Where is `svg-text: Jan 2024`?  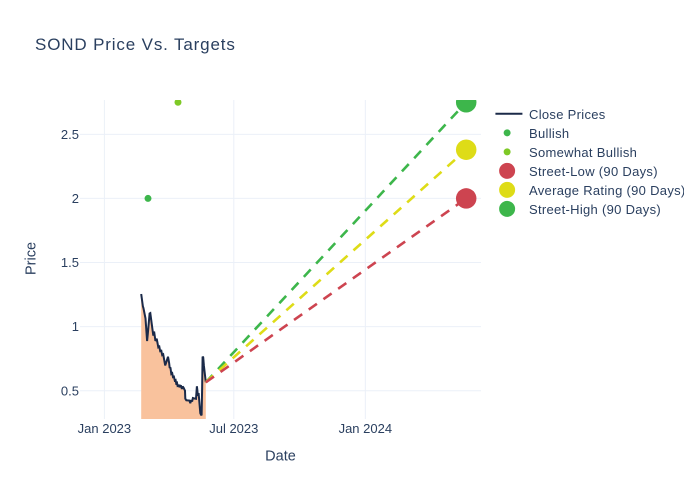
svg-text: Jan 2024 is located at coordinates (366, 428).